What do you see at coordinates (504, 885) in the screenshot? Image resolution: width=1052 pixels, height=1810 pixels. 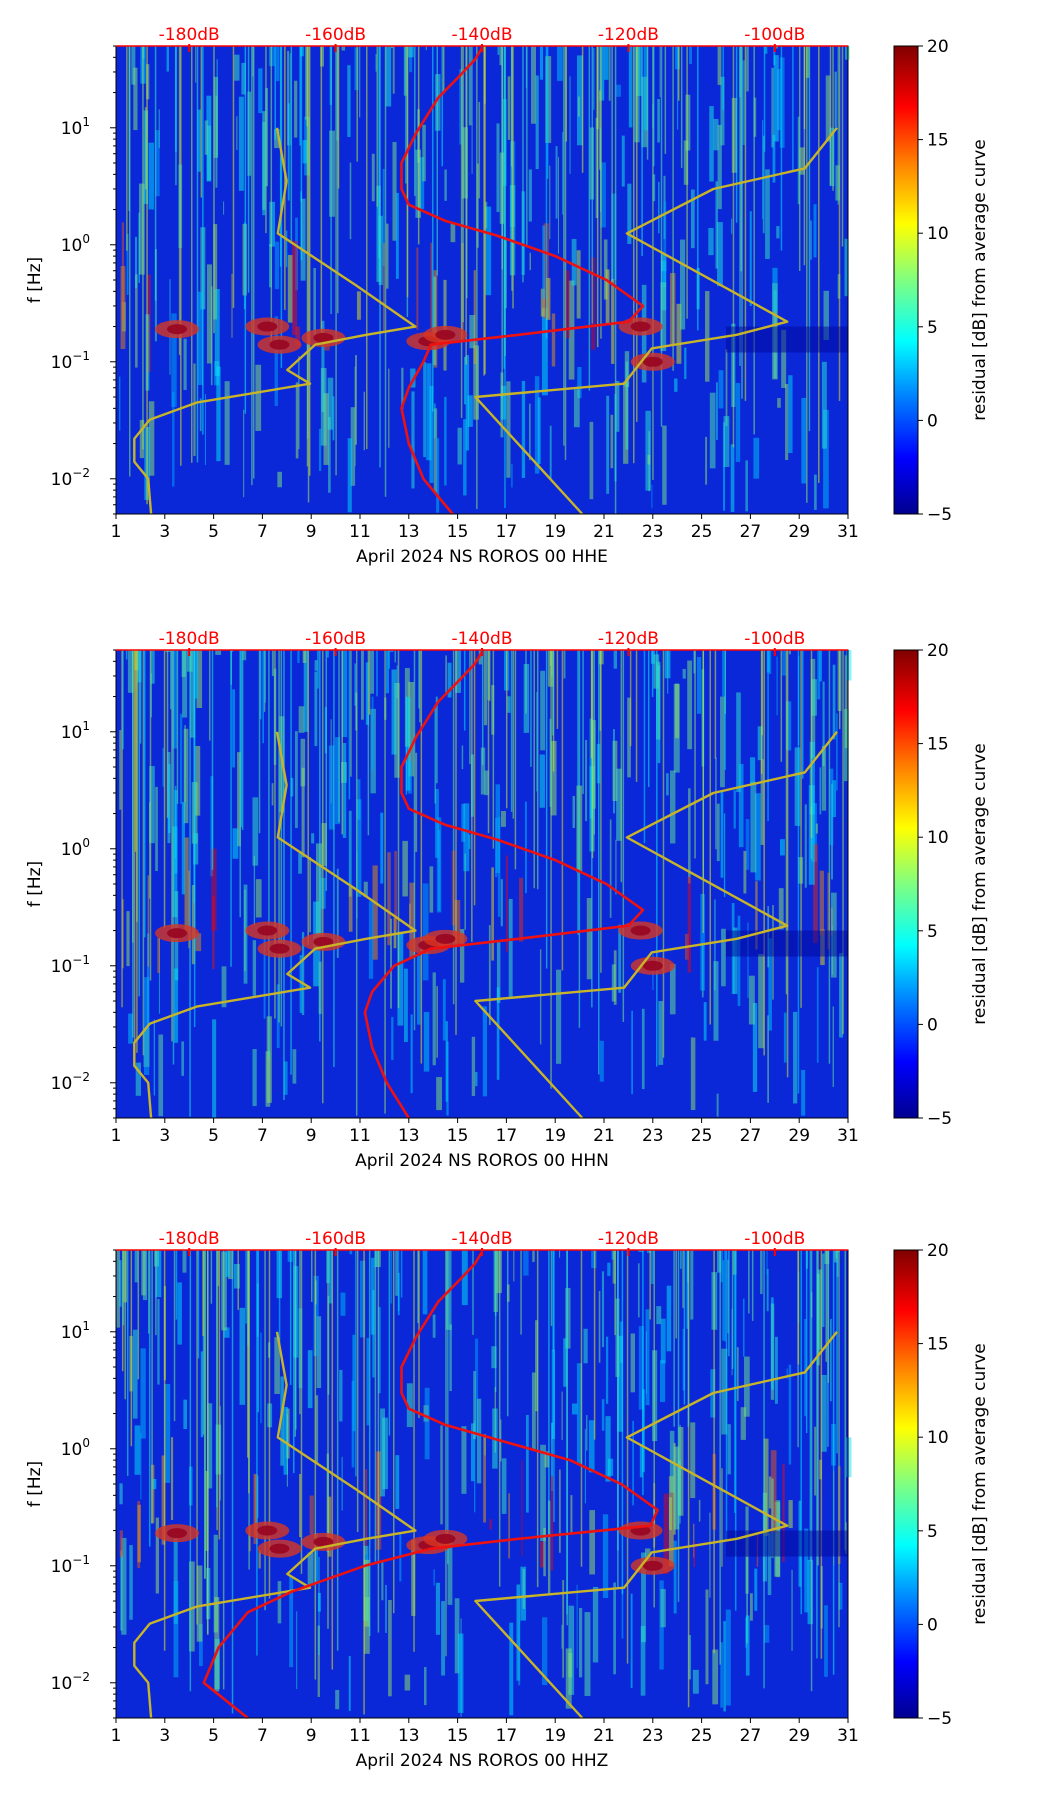 I see `curve-psd` at bounding box center [504, 885].